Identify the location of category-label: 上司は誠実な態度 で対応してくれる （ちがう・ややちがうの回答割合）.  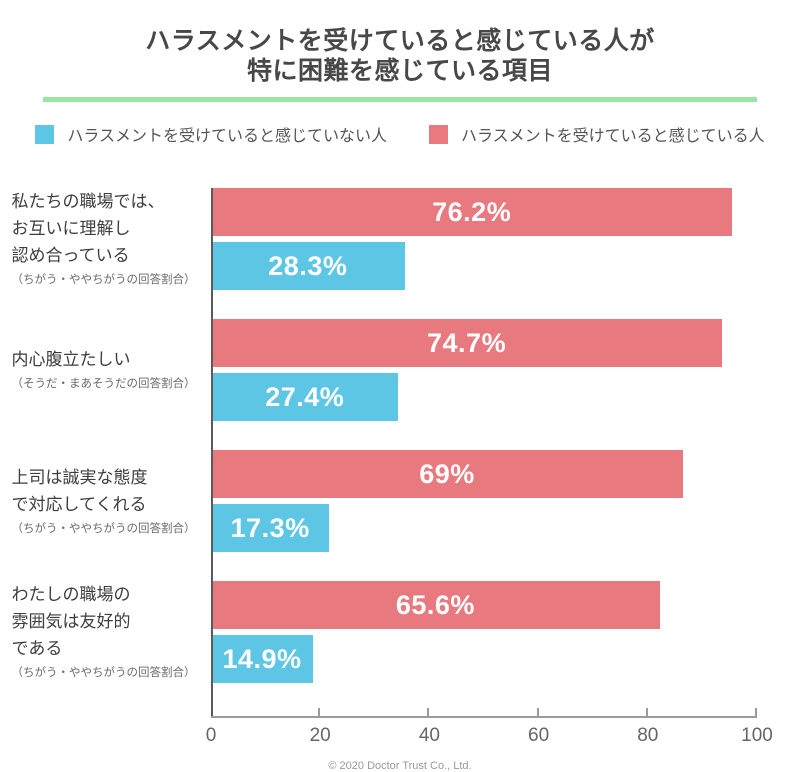
(105, 501).